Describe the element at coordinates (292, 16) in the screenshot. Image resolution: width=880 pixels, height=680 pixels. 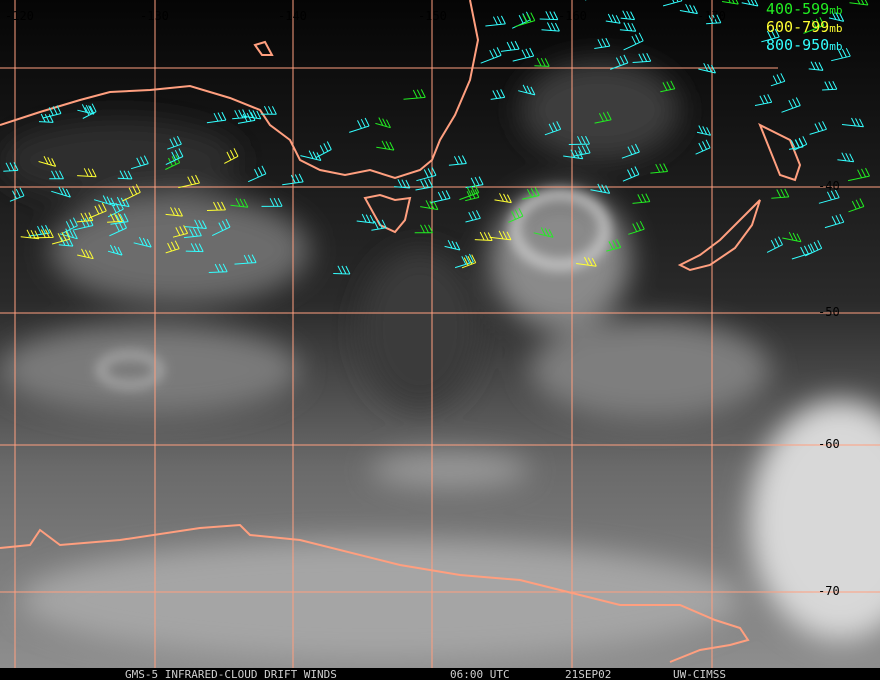
I see `lon-label: -140` at that location.